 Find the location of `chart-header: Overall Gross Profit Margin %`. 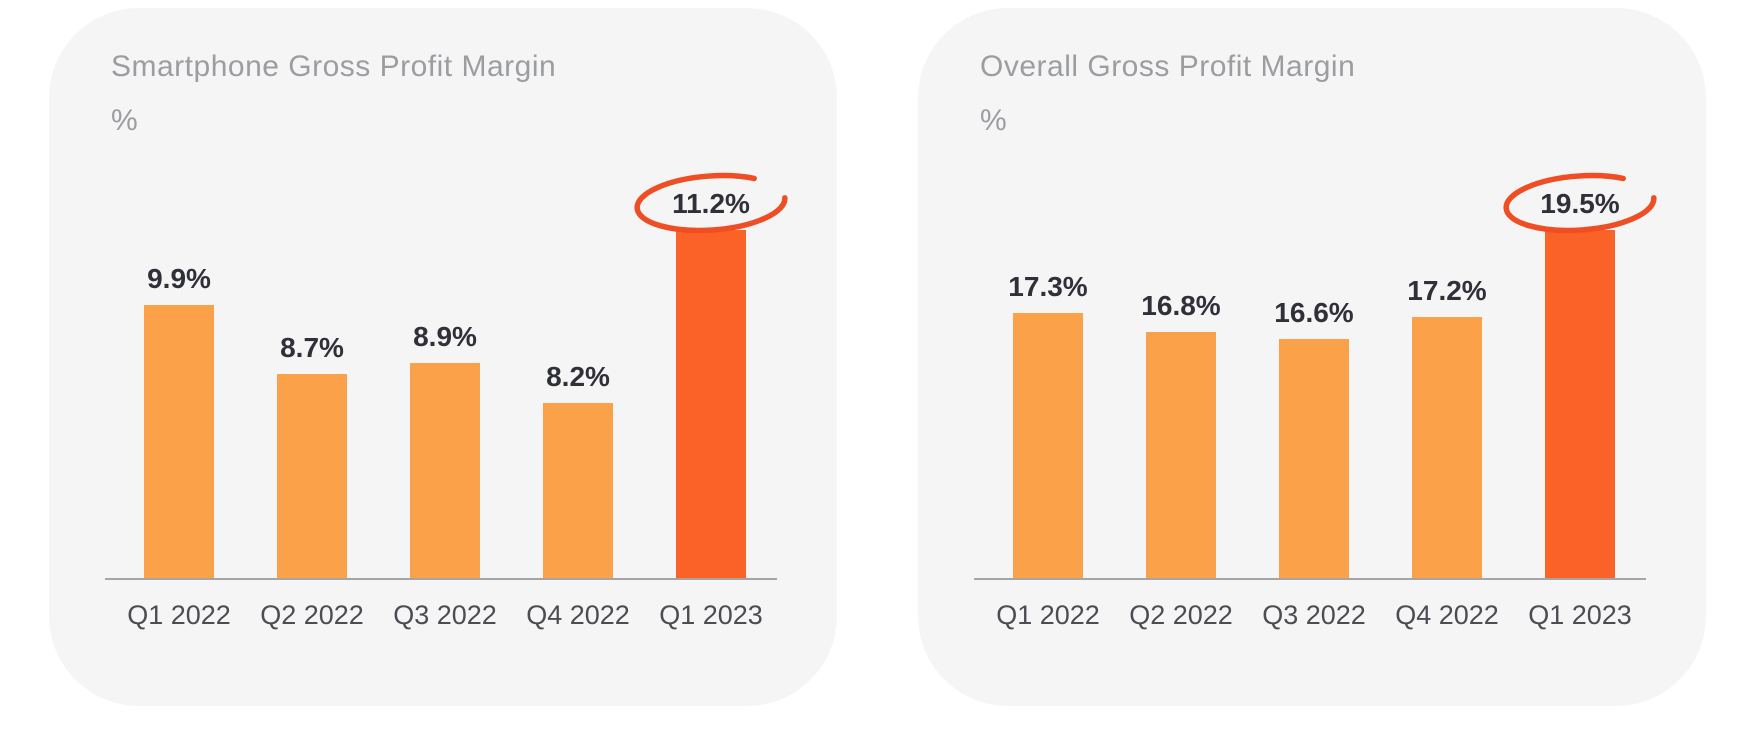

chart-header: Overall Gross Profit Margin % is located at coordinates (1167, 94).